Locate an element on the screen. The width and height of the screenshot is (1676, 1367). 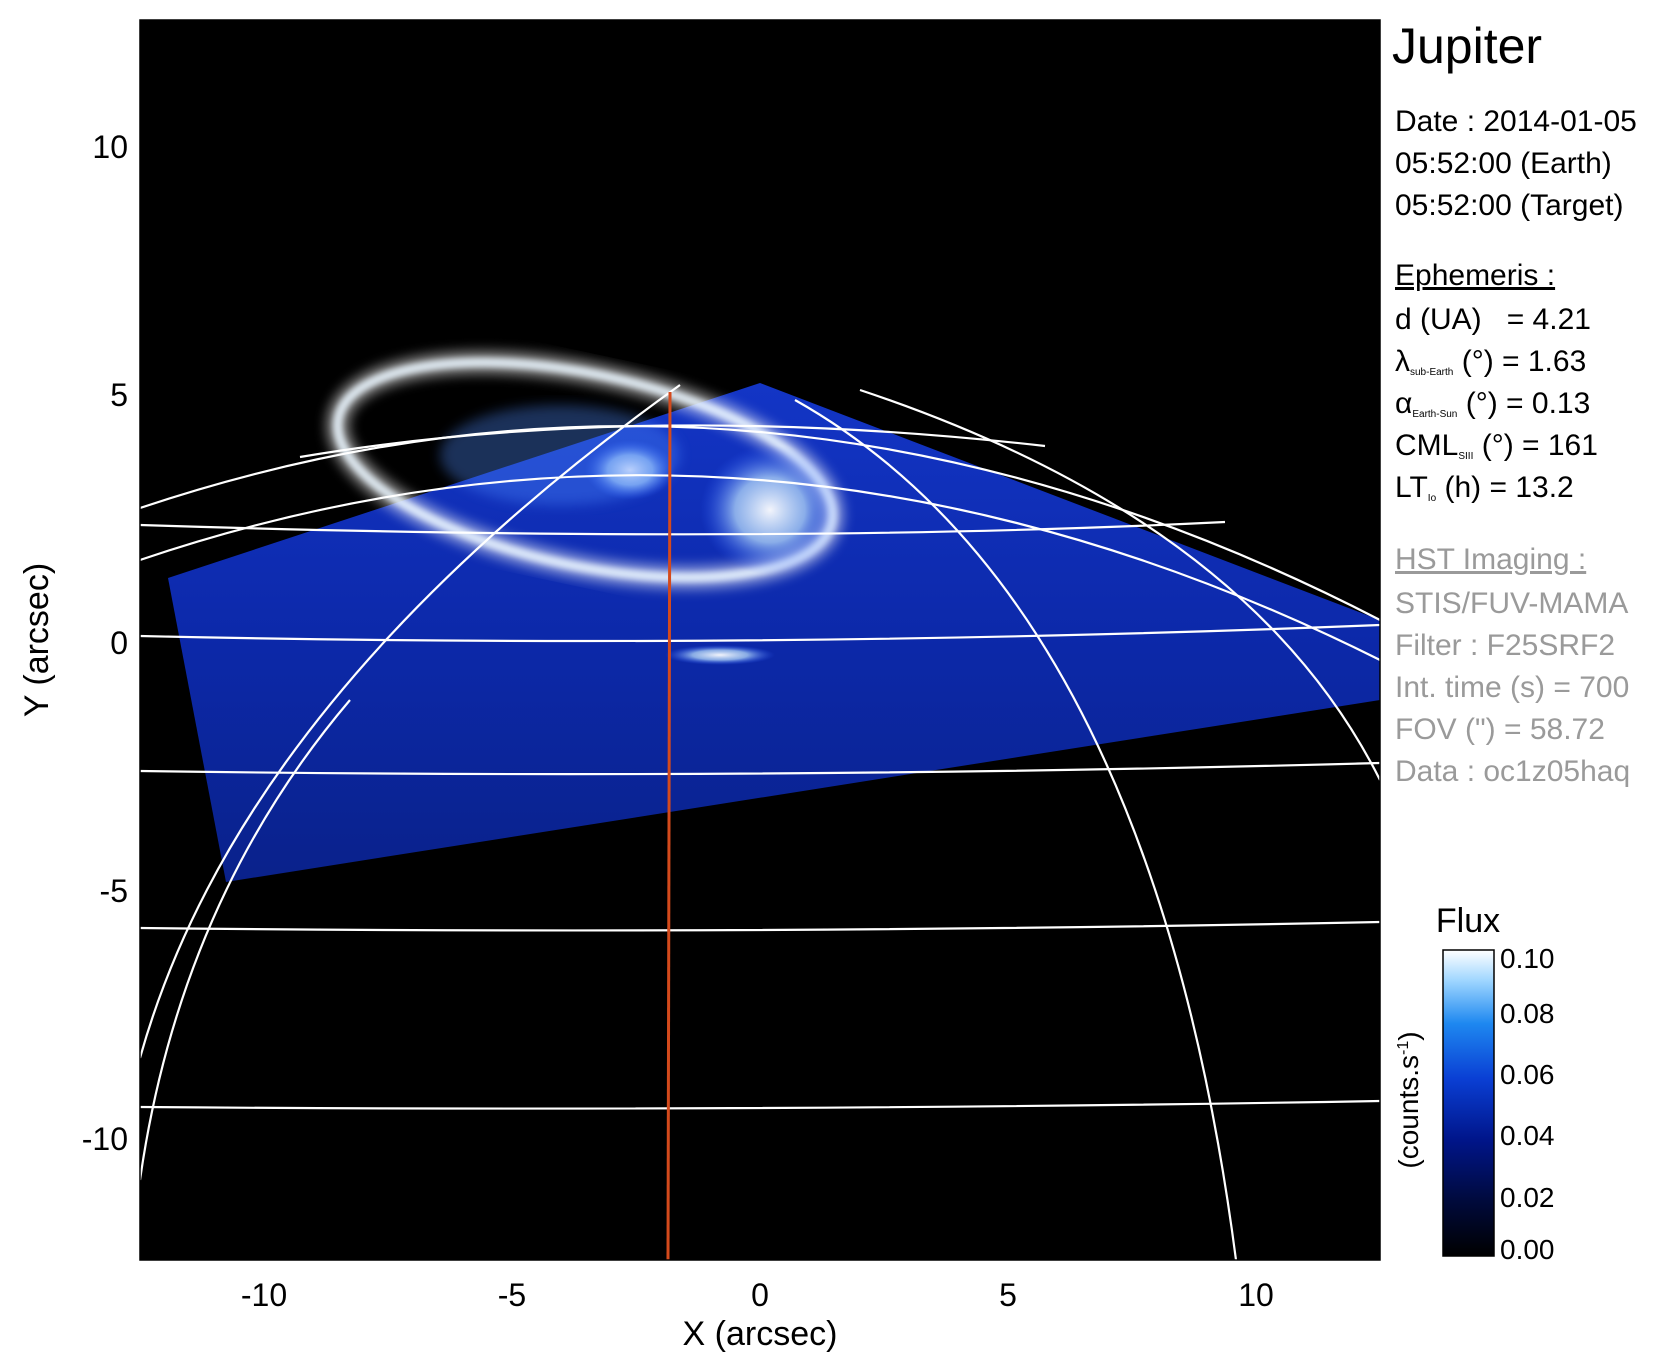
ephemeris-phase: αEarth-Sun (°) = 0.13 is located at coordinates (1492, 409).